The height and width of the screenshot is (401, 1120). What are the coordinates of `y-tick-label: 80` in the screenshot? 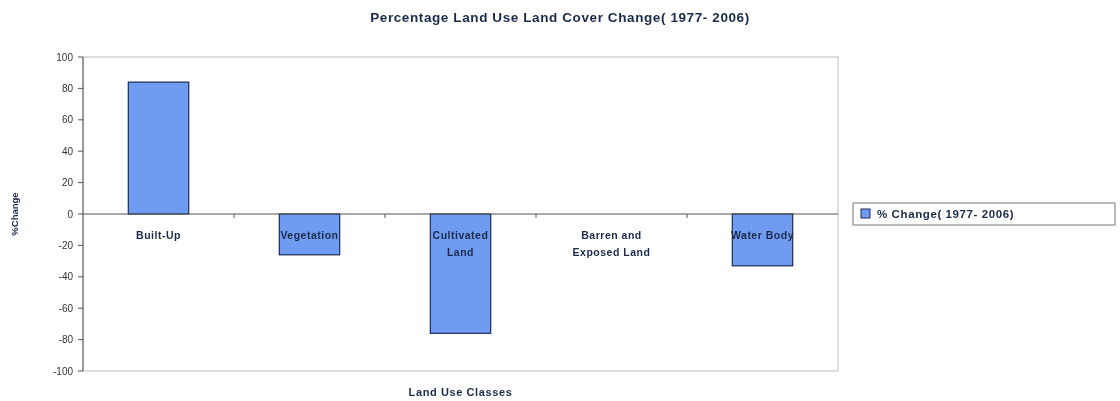 It's located at (67, 88).